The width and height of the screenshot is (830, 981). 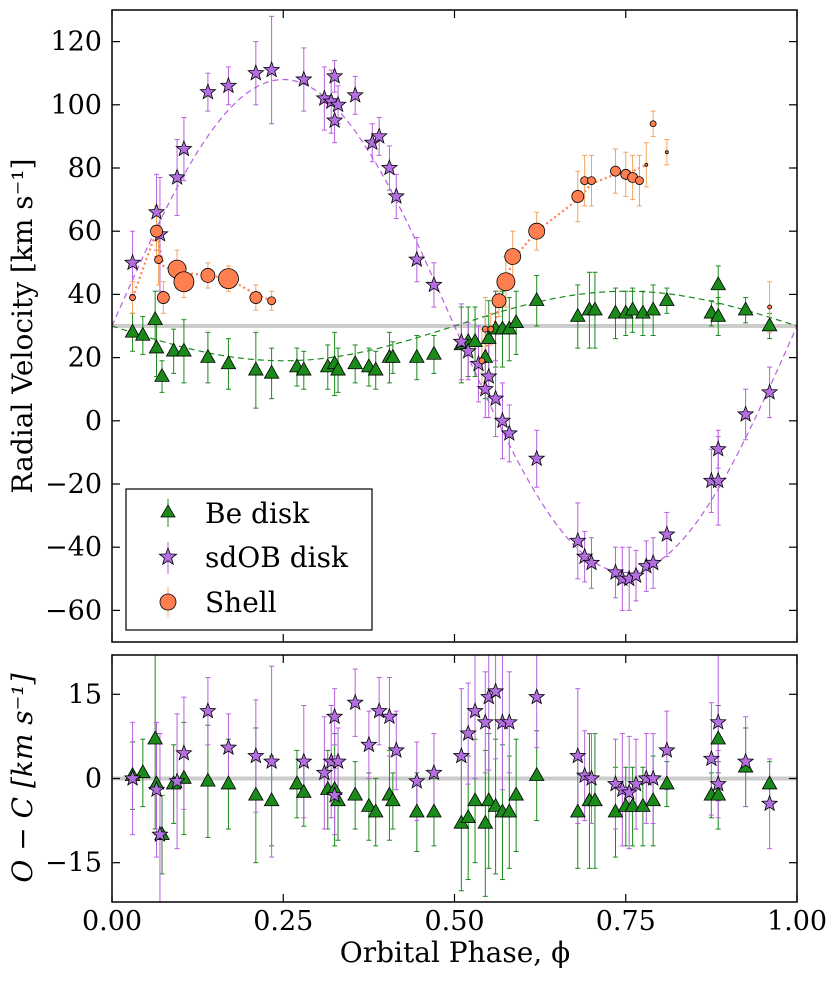 I want to click on top-y-tick-label: −60, so click(x=73, y=610).